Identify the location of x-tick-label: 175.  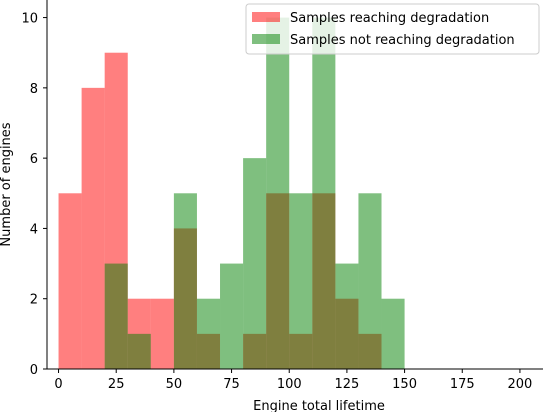
(462, 384).